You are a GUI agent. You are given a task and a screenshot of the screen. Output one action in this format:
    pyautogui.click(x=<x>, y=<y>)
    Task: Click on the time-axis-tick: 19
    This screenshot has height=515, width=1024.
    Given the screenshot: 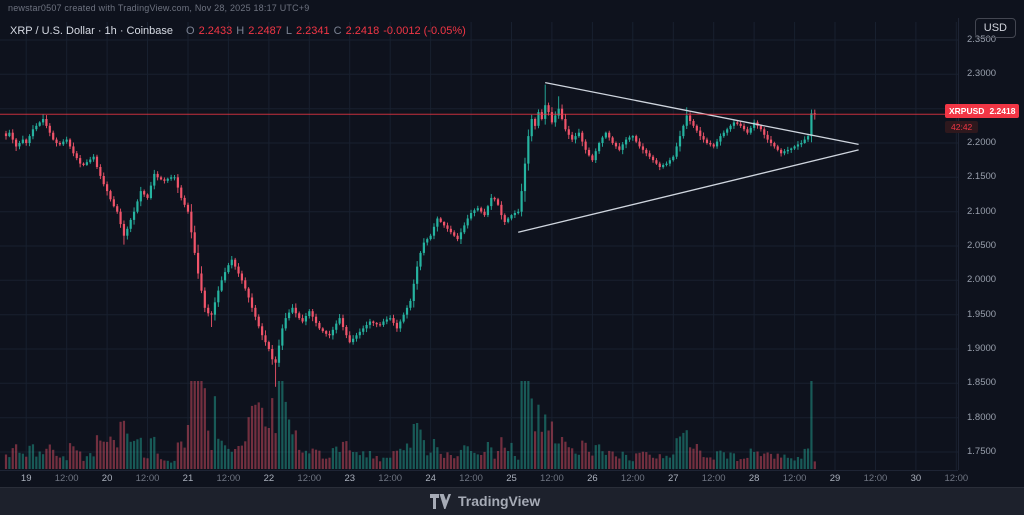 What is the action you would take?
    pyautogui.click(x=26, y=478)
    